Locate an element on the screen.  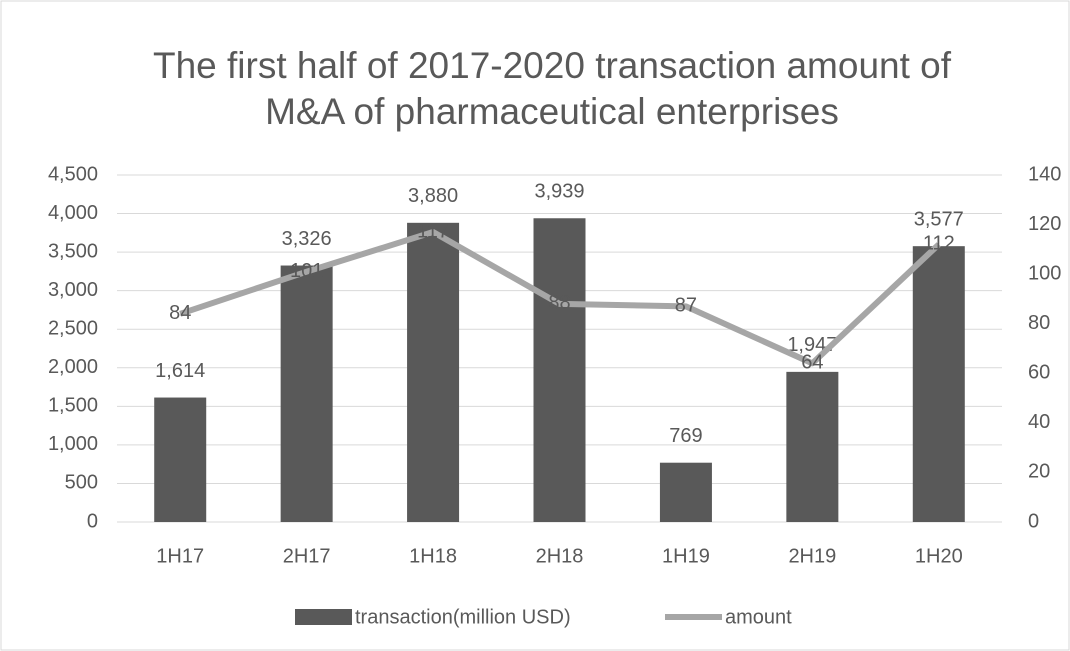
x-tick-label: 1H17 is located at coordinates (180, 556).